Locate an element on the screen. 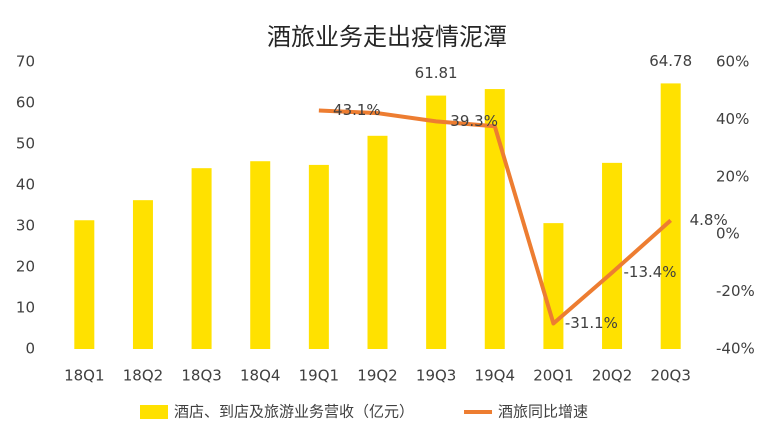 The image size is (774, 442). data-label: 64.78 is located at coordinates (670, 61).